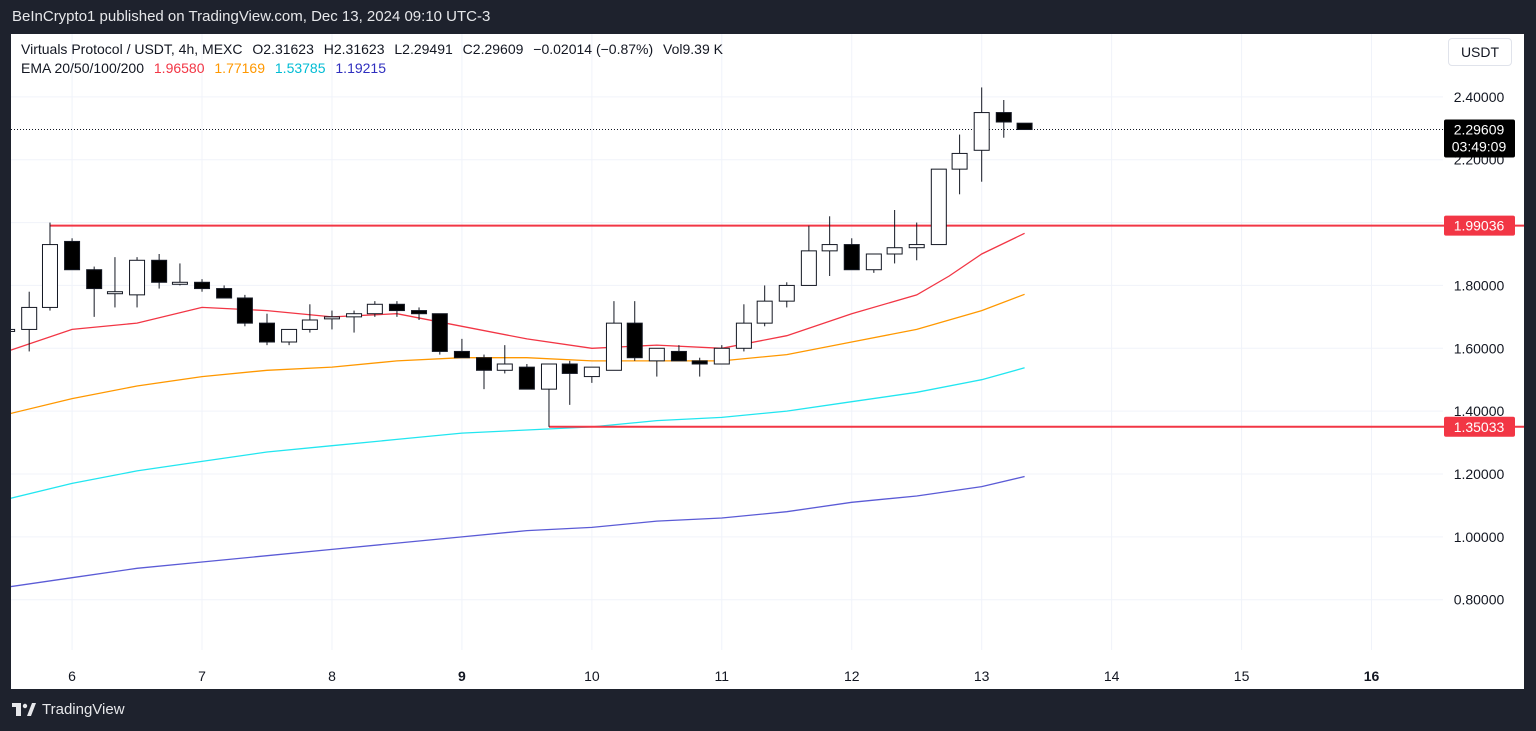 The width and height of the screenshot is (1536, 731). I want to click on x-tick-label: 6, so click(72, 676).